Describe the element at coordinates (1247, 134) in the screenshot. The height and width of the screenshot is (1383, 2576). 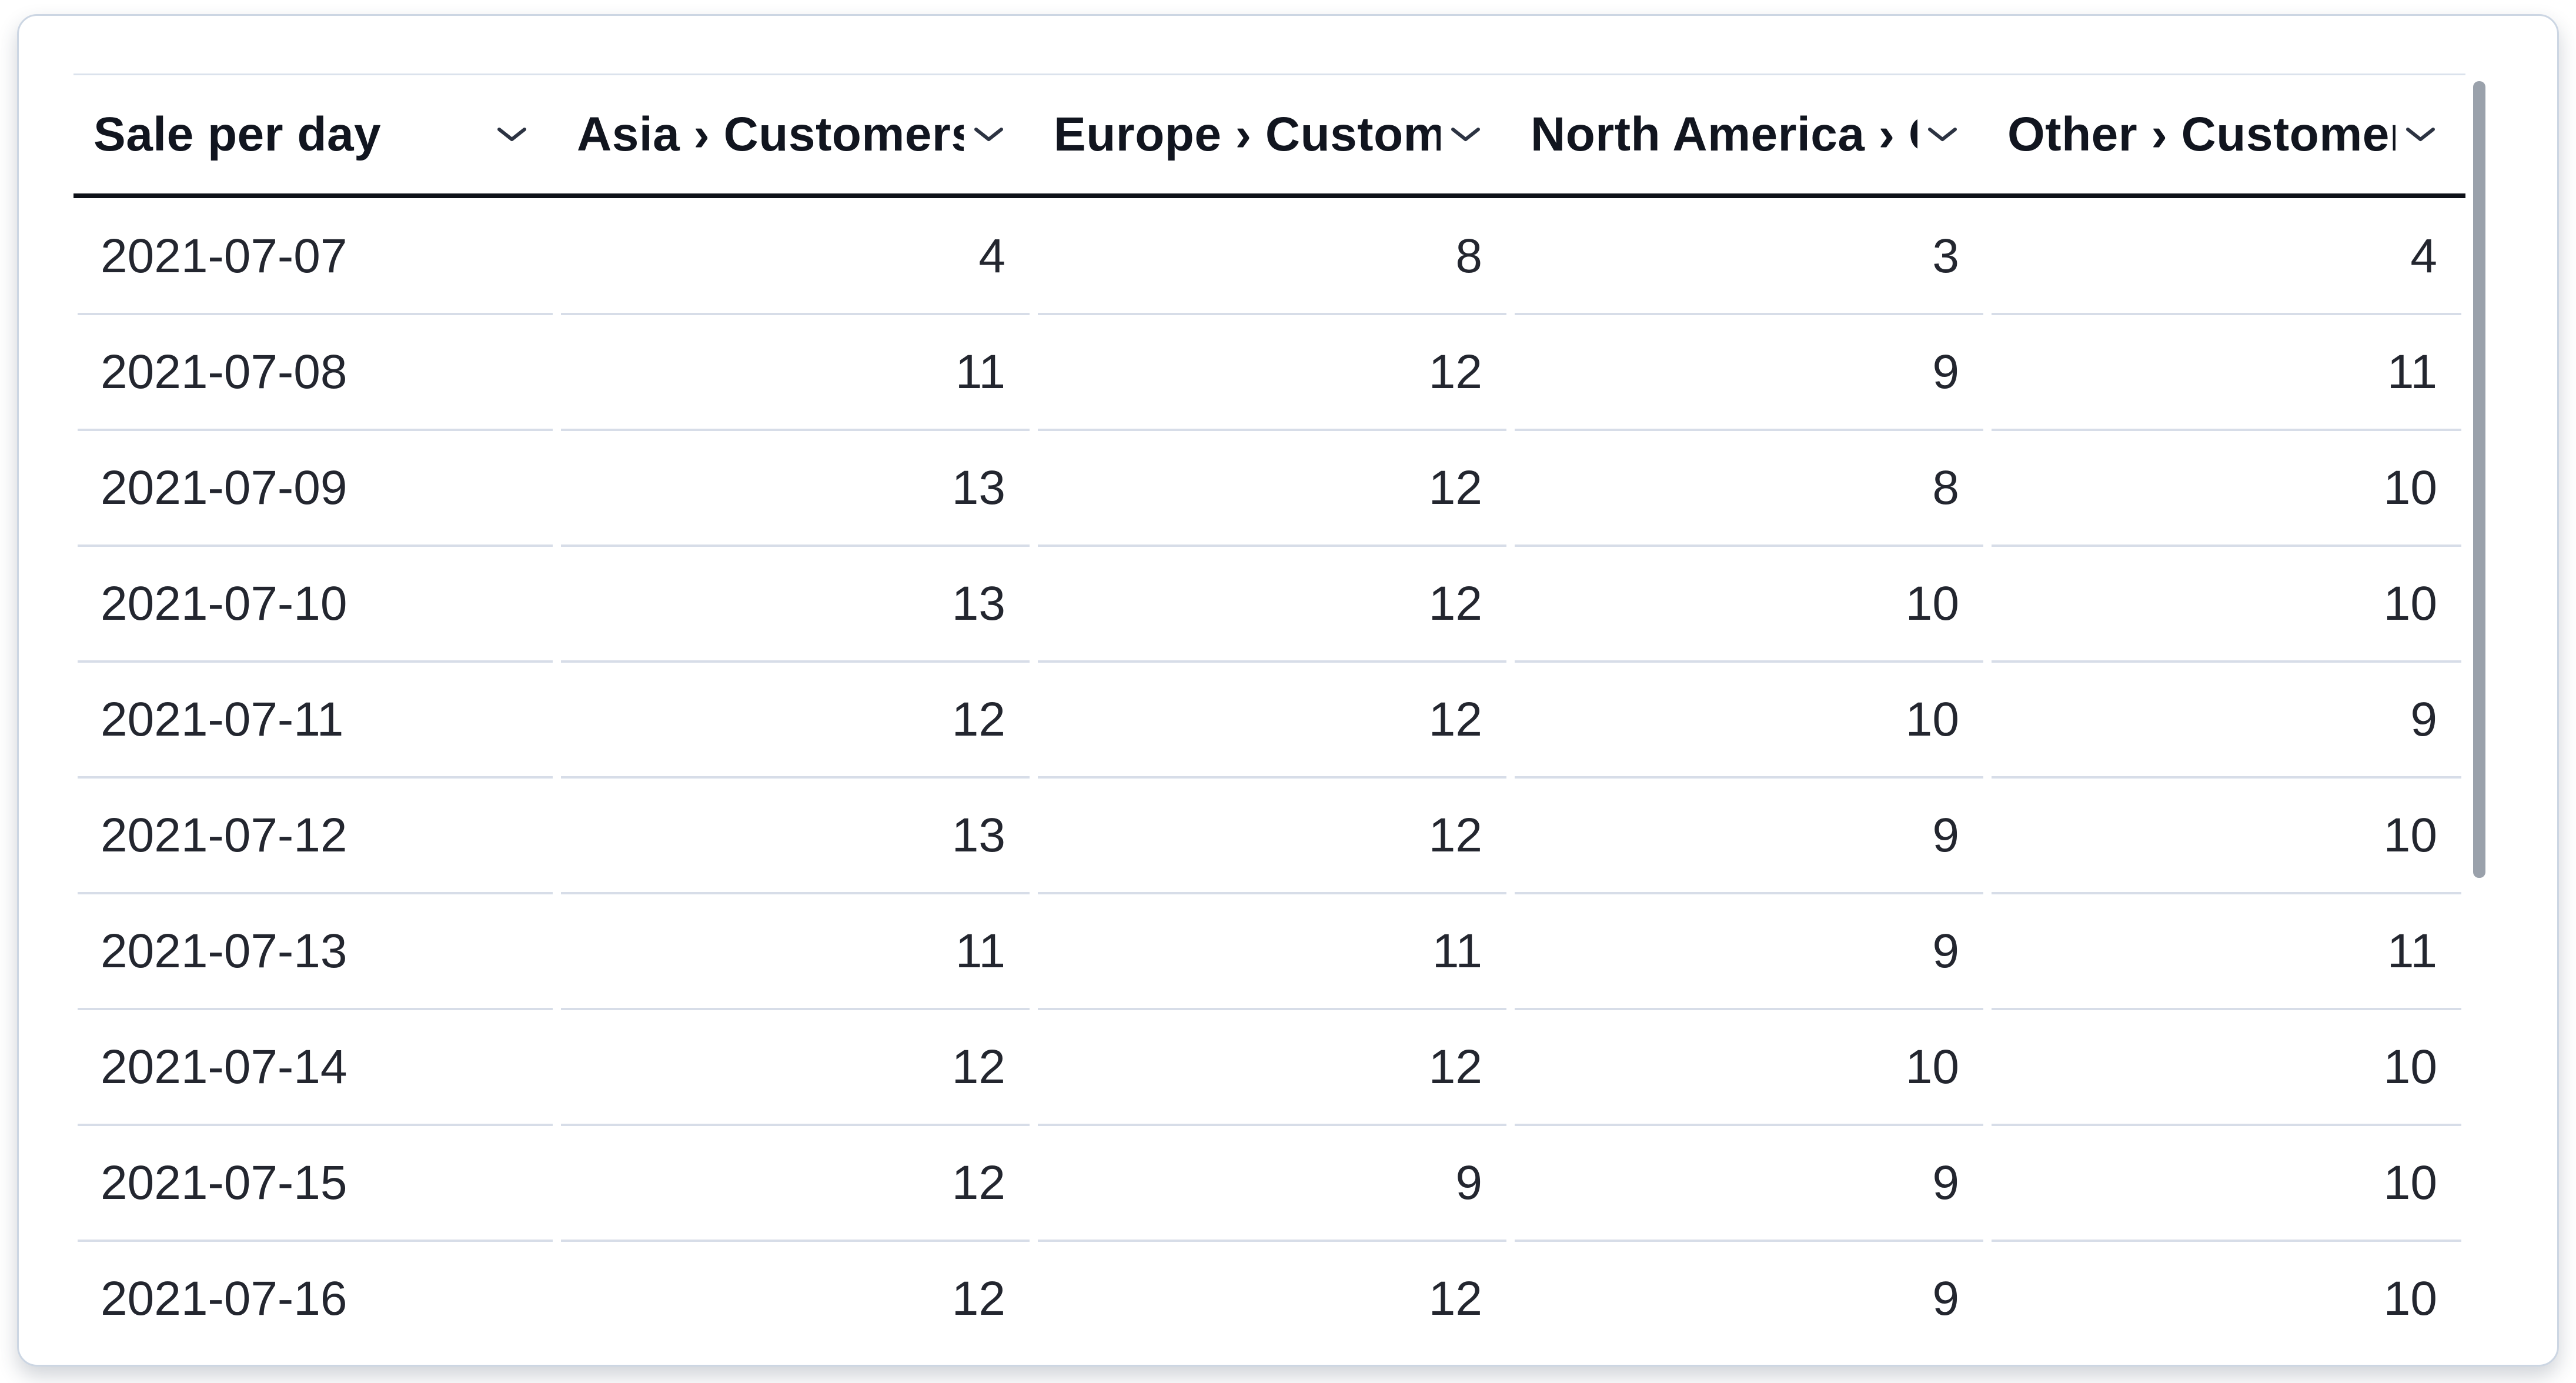
I see `column-header-label: Europe › Customers` at that location.